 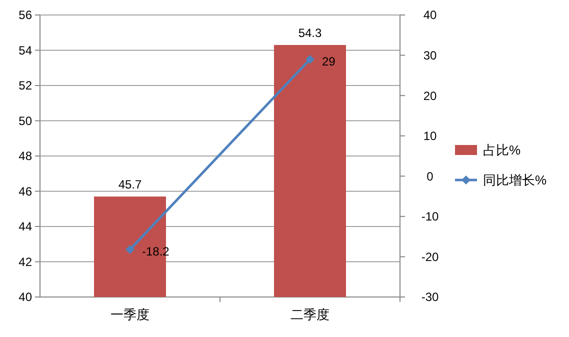 What do you see at coordinates (430, 95) in the screenshot?
I see `y2-tick-label: 20` at bounding box center [430, 95].